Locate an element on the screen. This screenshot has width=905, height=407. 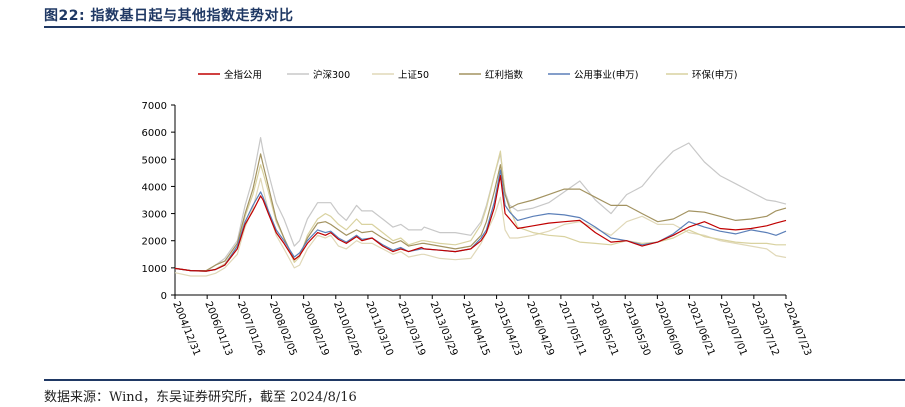
x-tick-label: 2022/07/01 is located at coordinates (733, 329).